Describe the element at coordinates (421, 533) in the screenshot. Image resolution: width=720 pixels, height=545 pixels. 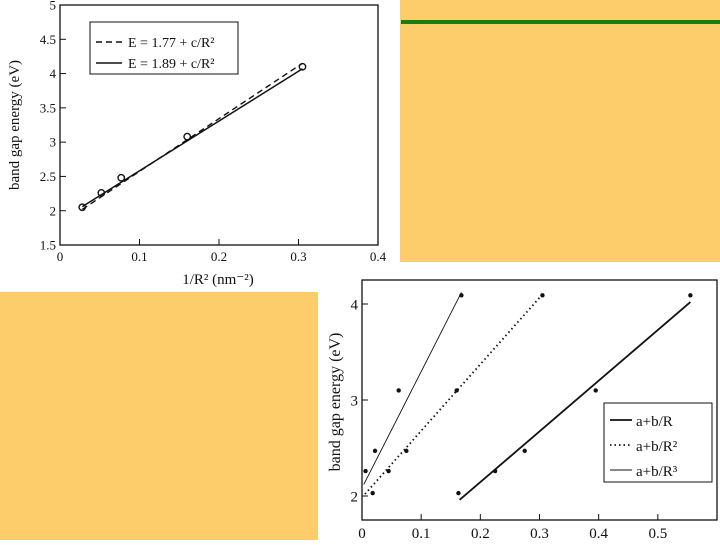
I see `chart2-x-tick-label: 0.1` at that location.